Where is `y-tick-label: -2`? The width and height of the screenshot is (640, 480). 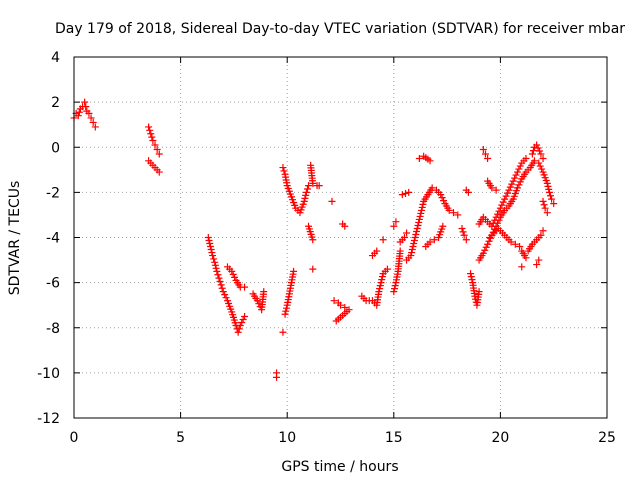 y-tick-label: -2 is located at coordinates (53, 193).